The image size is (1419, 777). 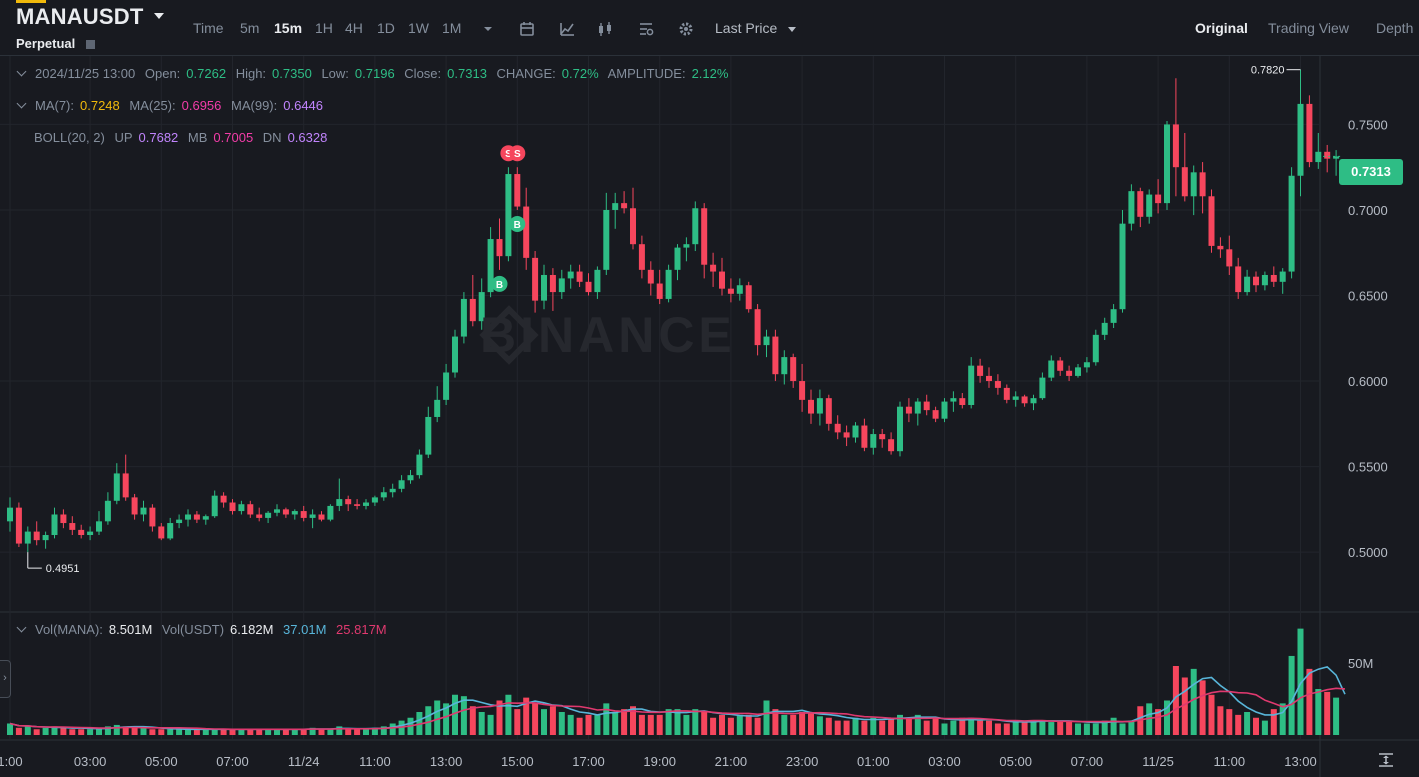 What do you see at coordinates (686, 29) in the screenshot?
I see `settings-gear-icon` at bounding box center [686, 29].